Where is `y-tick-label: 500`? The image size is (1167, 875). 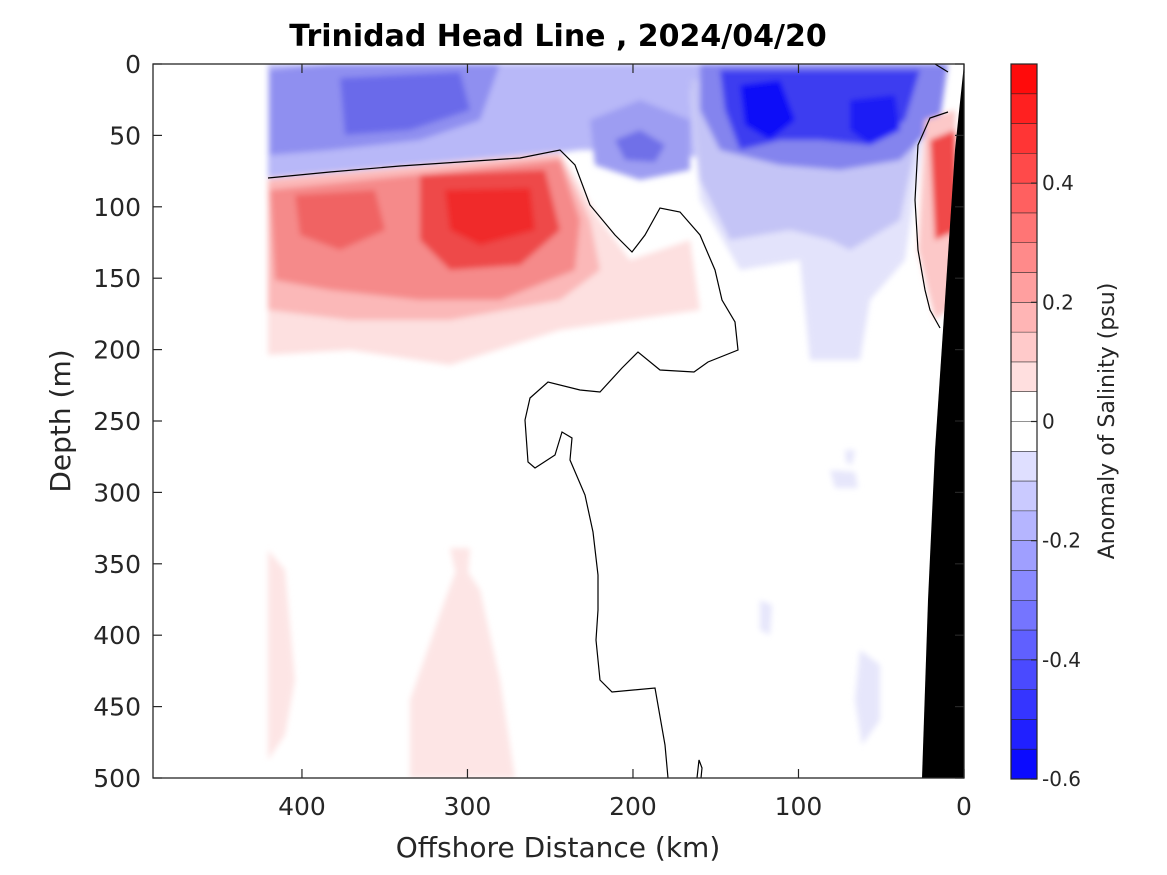
y-tick-label: 500 is located at coordinates (117, 778).